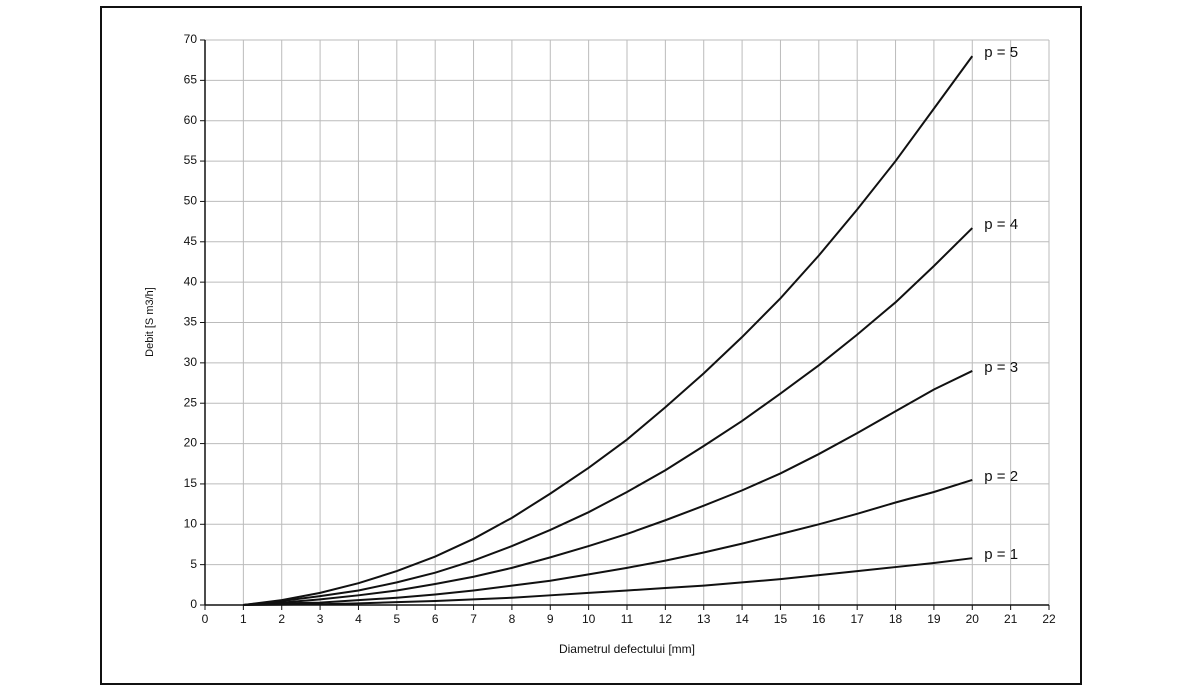 This screenshot has height=690, width=1182. What do you see at coordinates (191, 362) in the screenshot?
I see `y-tick-label: 30` at bounding box center [191, 362].